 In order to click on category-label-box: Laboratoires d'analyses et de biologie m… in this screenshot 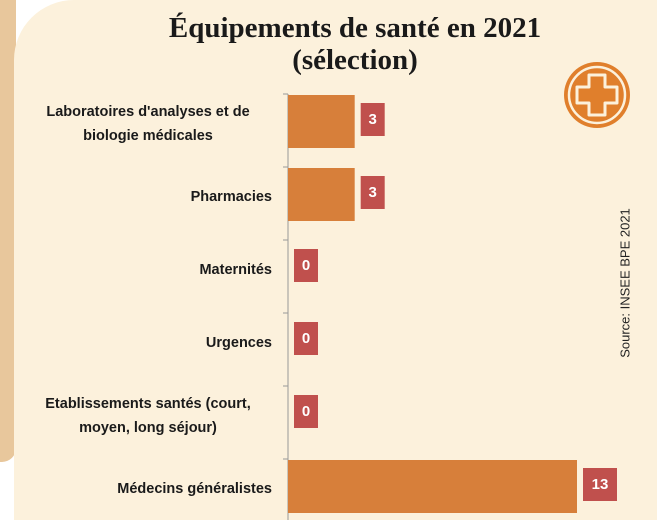, I will do `click(146, 123)`.